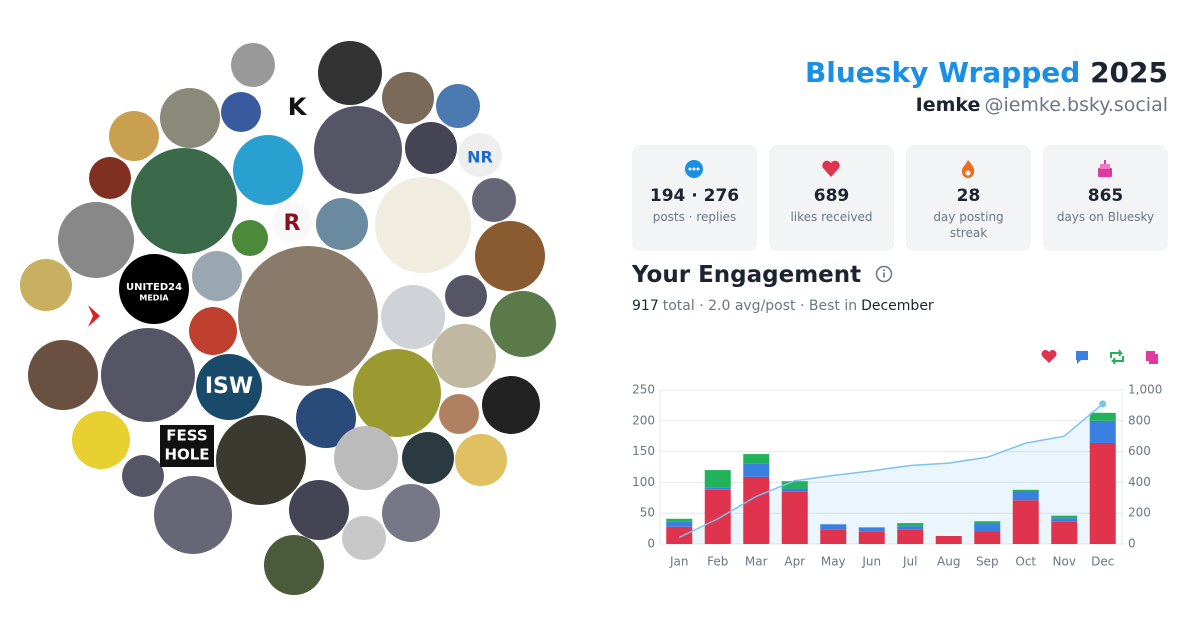 This screenshot has height=630, width=1200. I want to click on x-tick-label: Apr, so click(794, 562).